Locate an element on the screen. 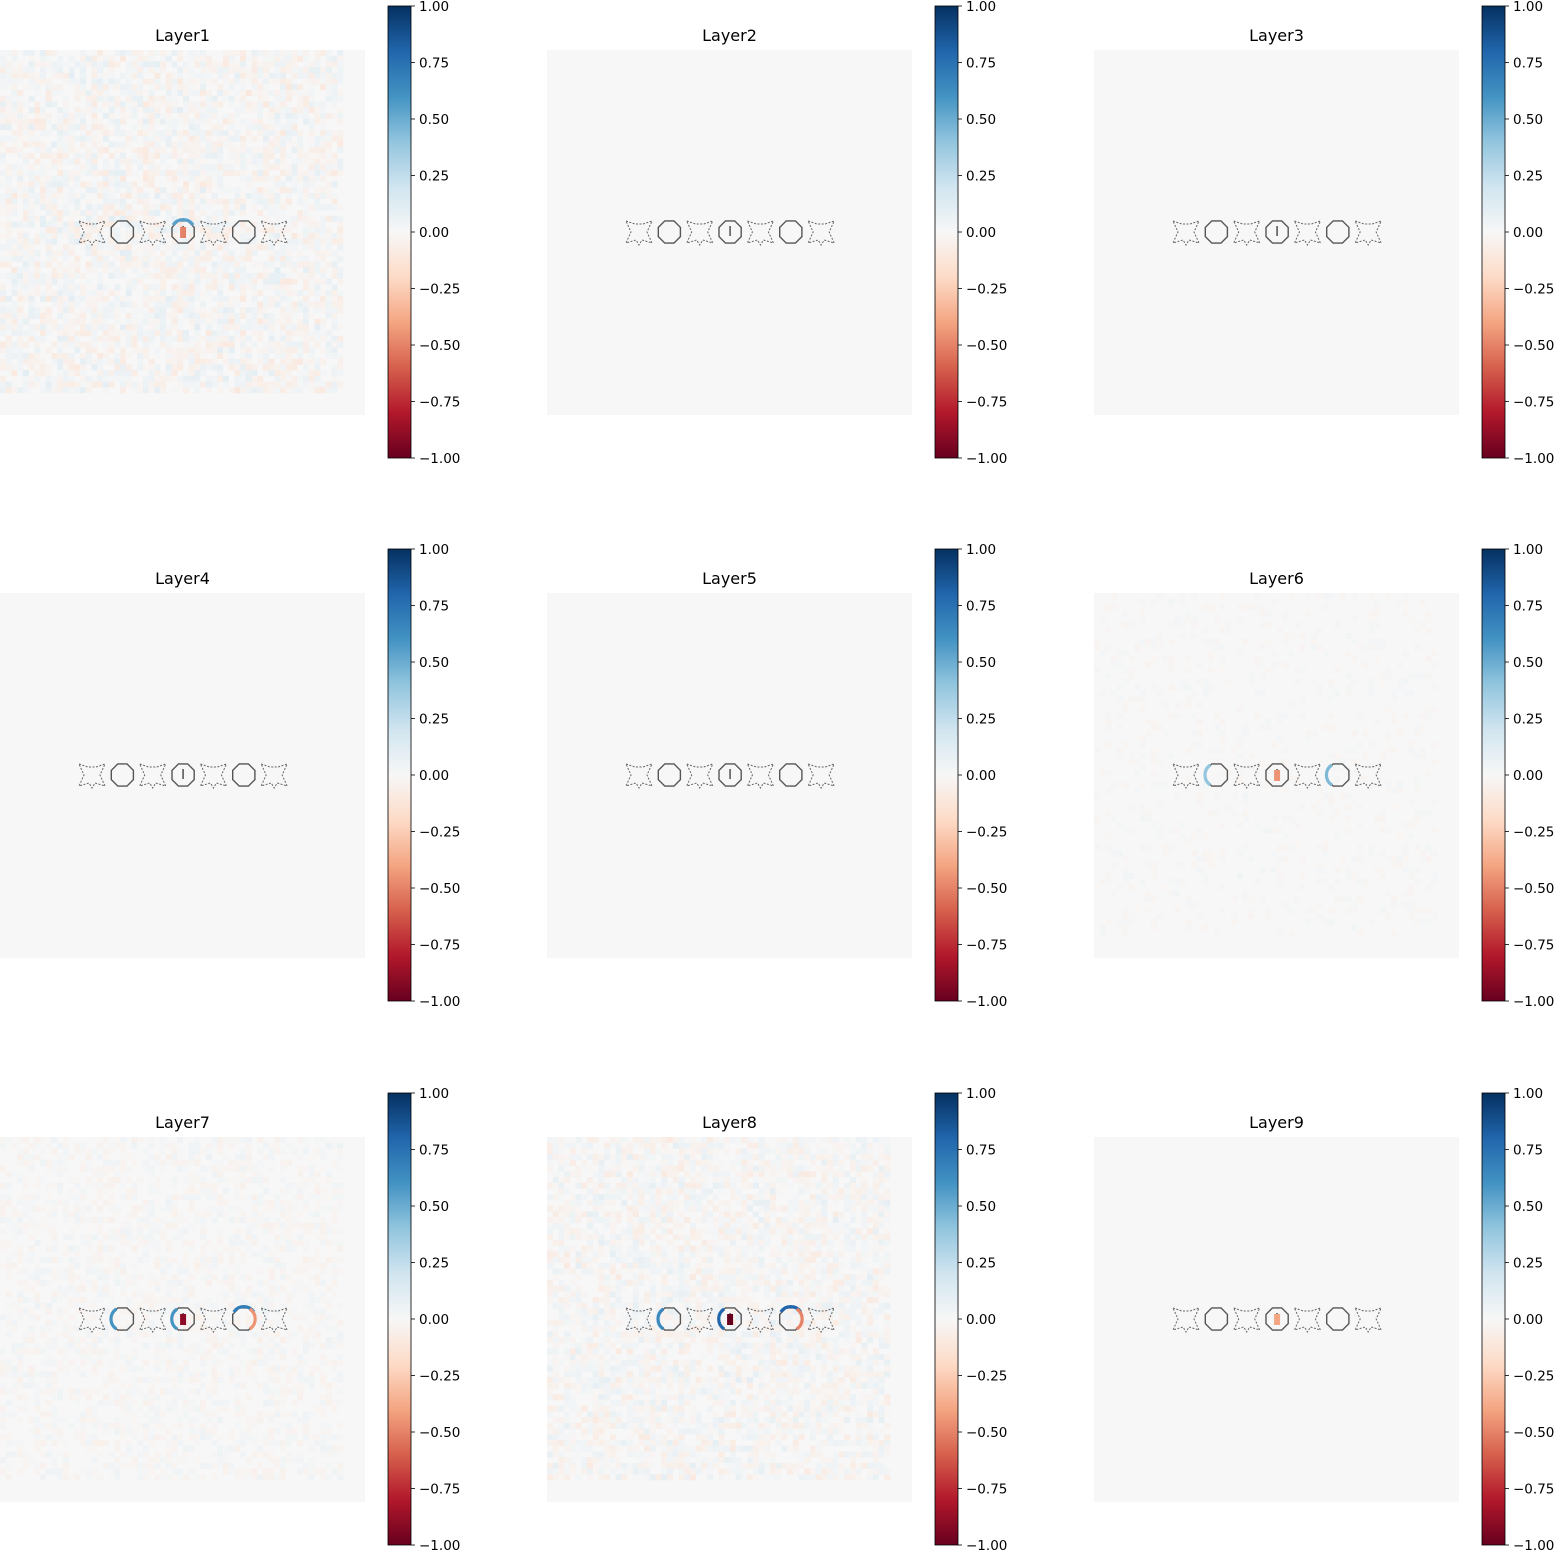 The width and height of the screenshot is (1556, 1554). colorbar-tick-label: 0.75 is located at coordinates (981, 607).